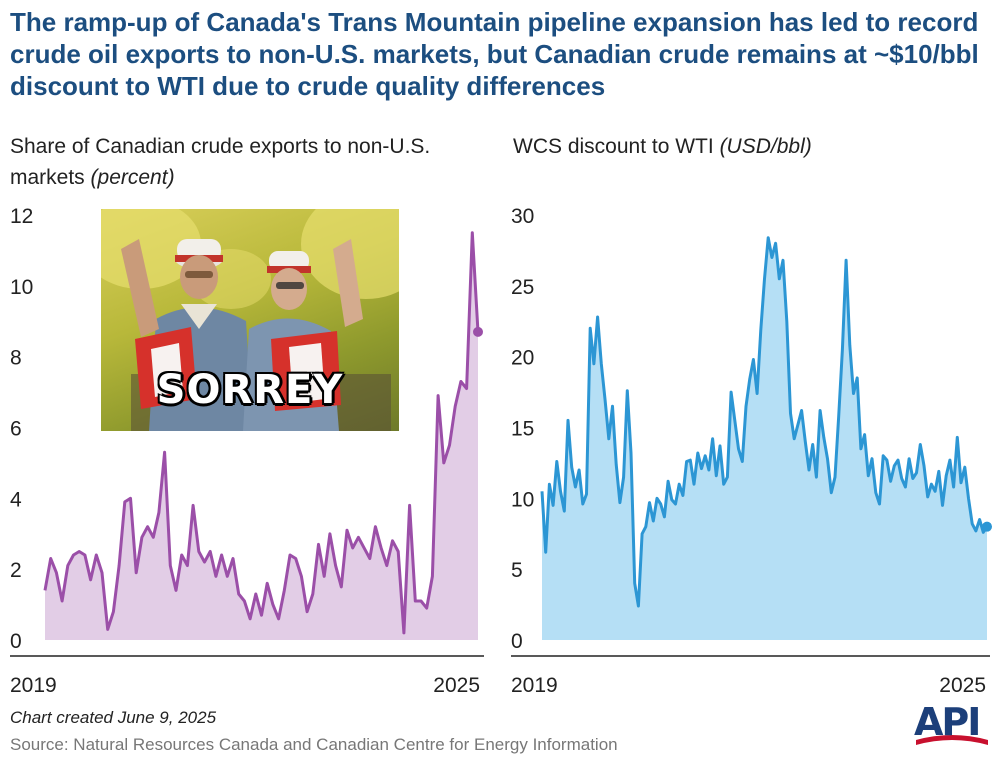  Describe the element at coordinates (522, 216) in the screenshot. I see `right-y-tick-label: 30` at that location.